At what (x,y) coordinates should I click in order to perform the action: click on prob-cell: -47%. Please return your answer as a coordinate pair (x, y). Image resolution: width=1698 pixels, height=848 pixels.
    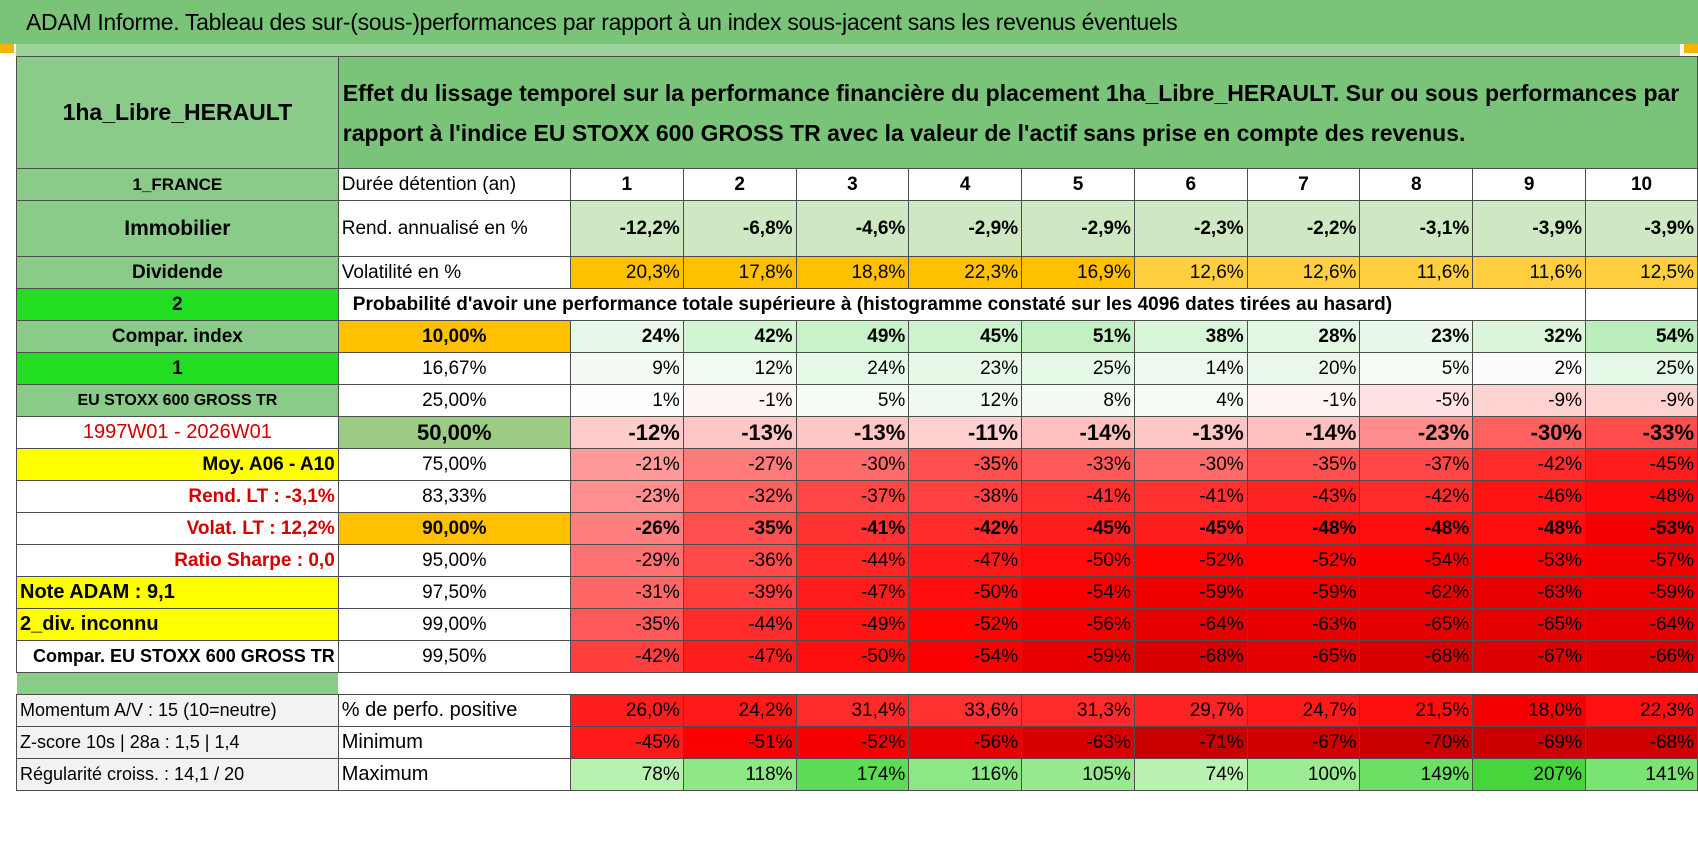
    Looking at the image, I should click on (852, 592).